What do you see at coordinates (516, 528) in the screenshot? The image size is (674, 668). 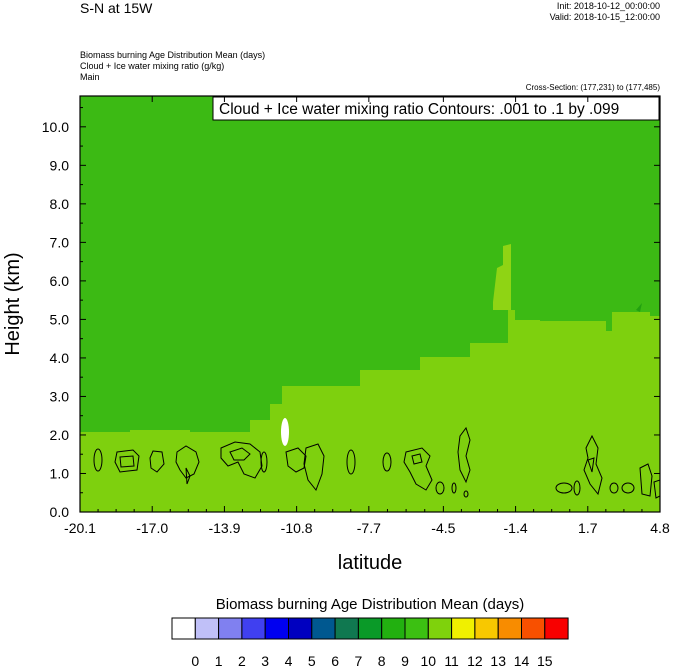 I see `x-tick-label: -1.4` at bounding box center [516, 528].